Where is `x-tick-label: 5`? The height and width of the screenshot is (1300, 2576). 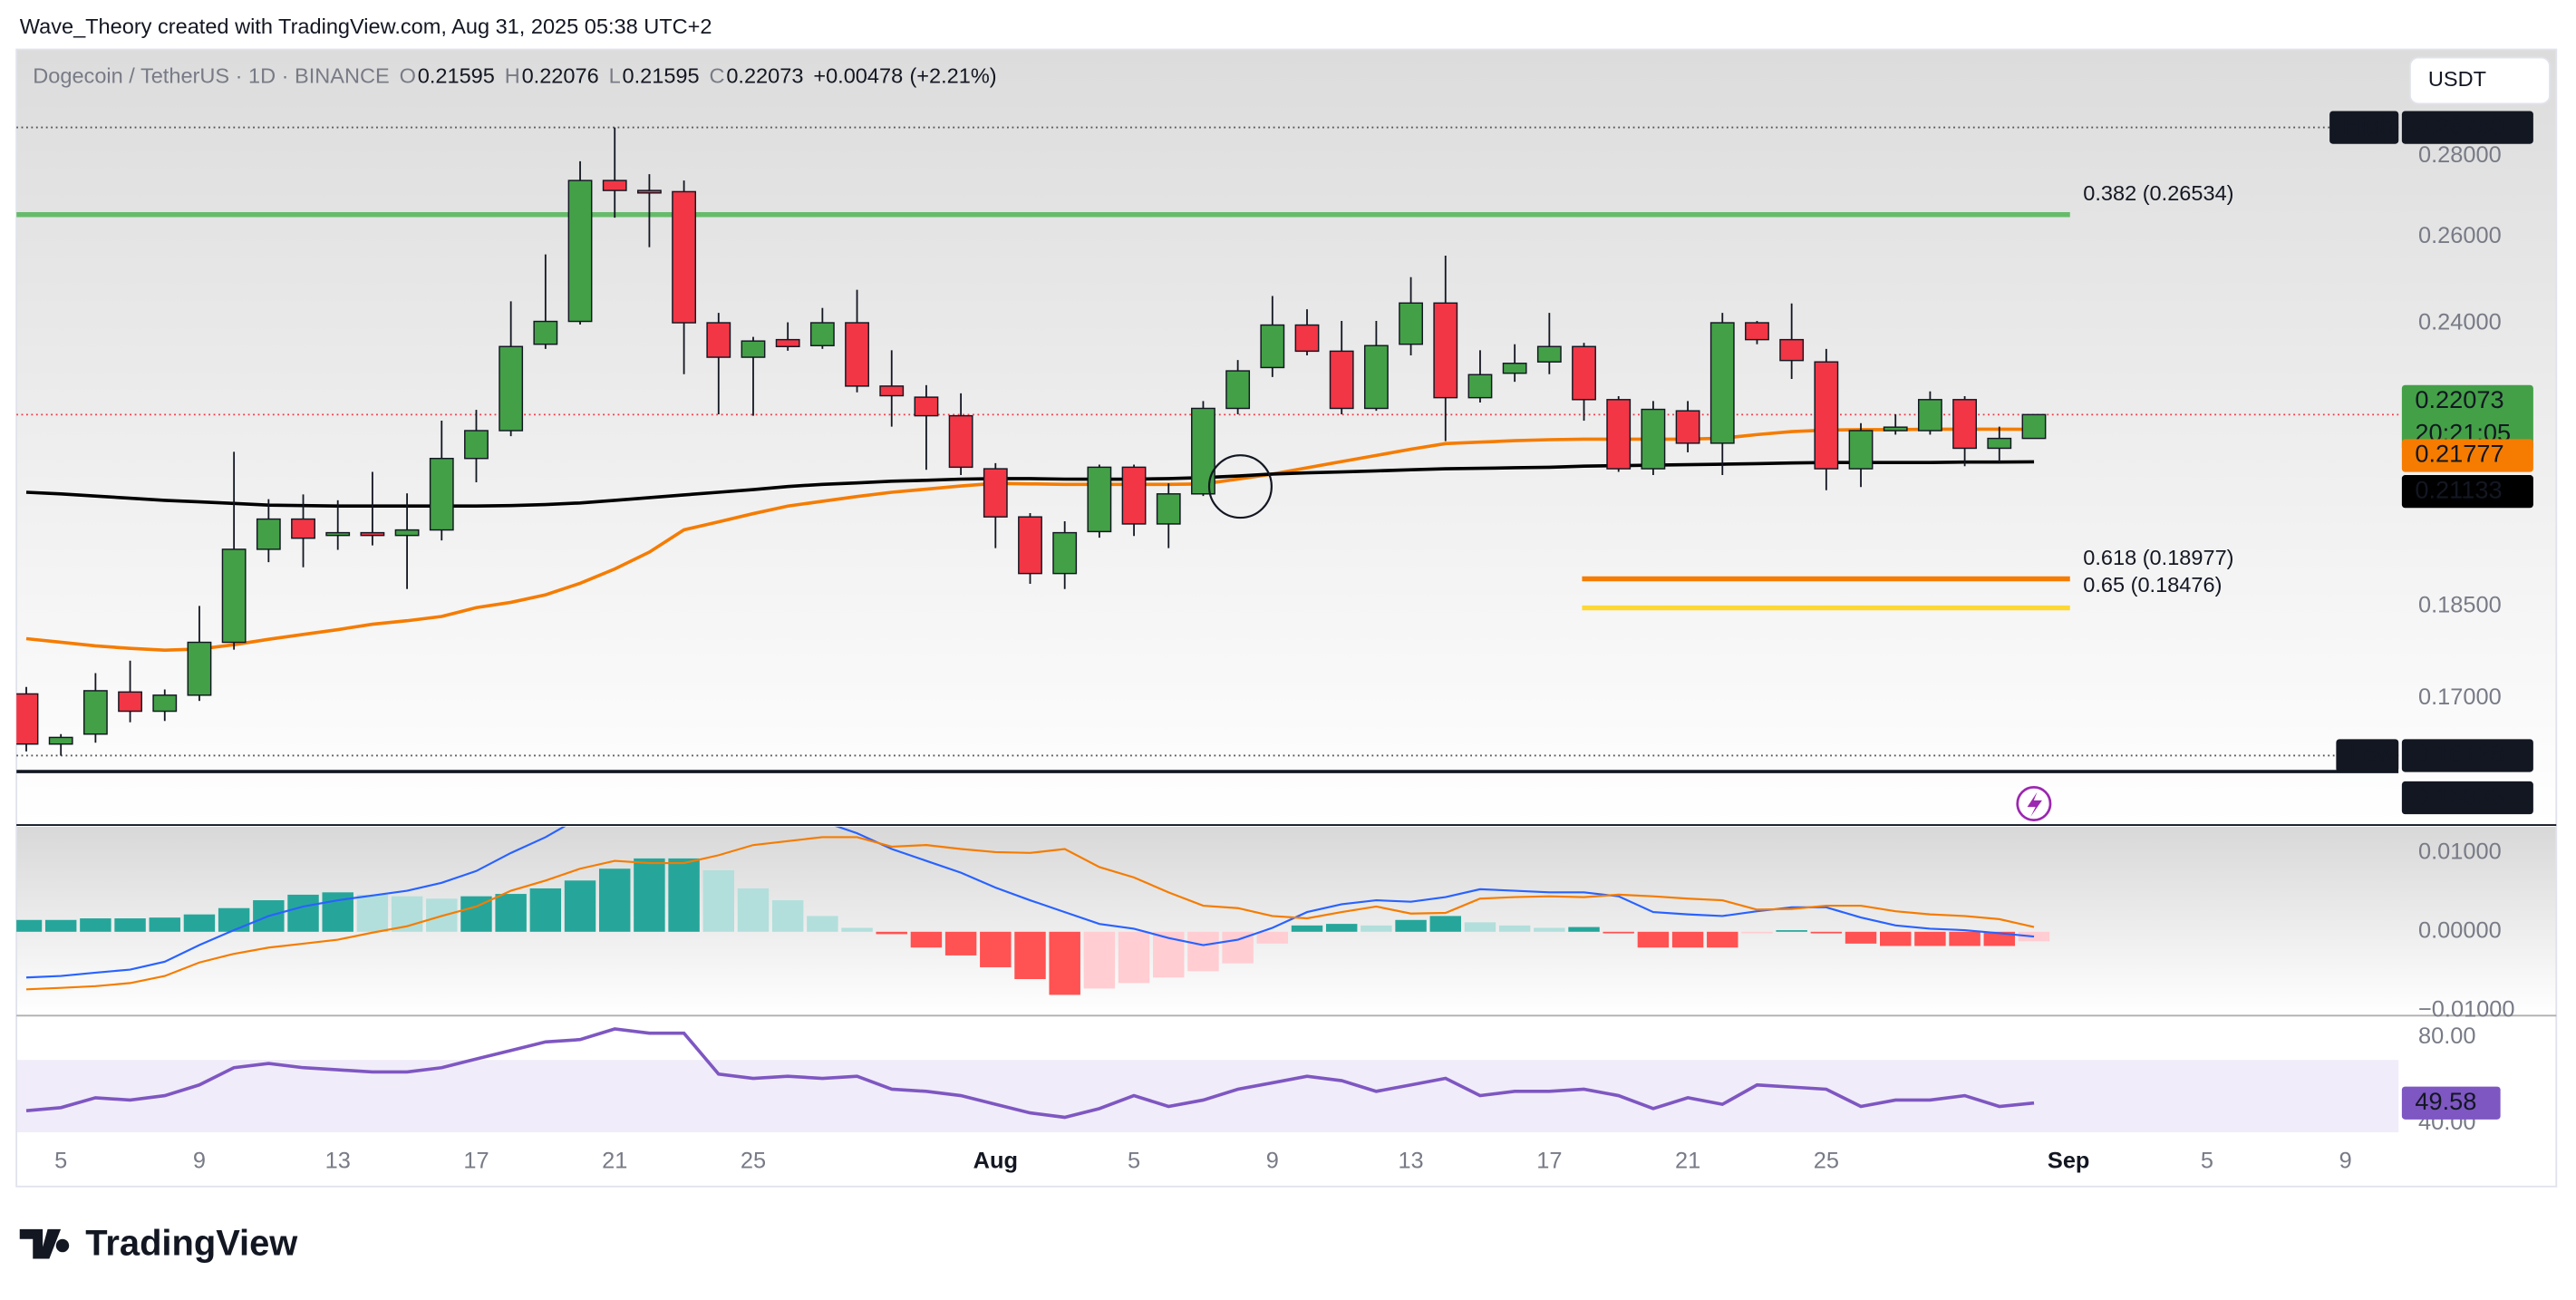 x-tick-label: 5 is located at coordinates (60, 1160).